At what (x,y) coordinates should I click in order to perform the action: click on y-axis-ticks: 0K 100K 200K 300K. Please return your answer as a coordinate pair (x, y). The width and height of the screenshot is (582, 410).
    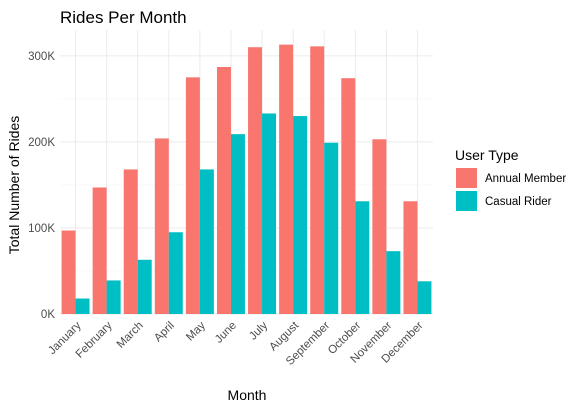
    Looking at the image, I should click on (41, 186).